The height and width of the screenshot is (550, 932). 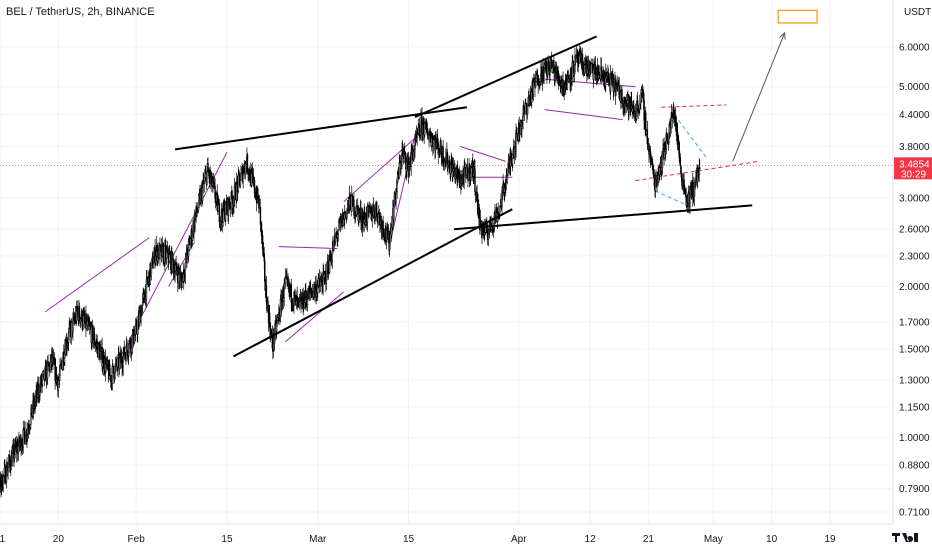 What do you see at coordinates (59, 539) in the screenshot?
I see `time-tick-label: 20` at bounding box center [59, 539].